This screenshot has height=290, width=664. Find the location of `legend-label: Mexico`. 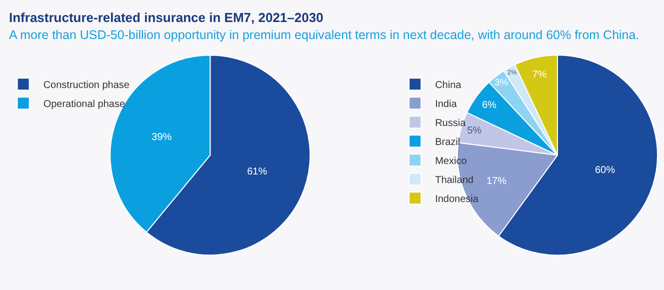

legend-label: Mexico is located at coordinates (451, 161).